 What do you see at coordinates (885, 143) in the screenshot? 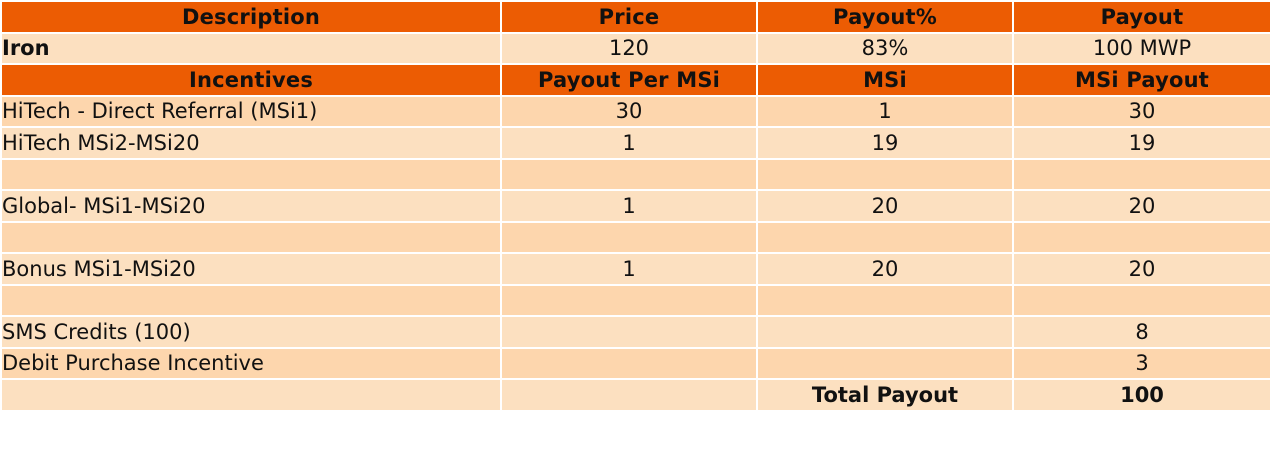
I see `msi-cell: 19` at bounding box center [885, 143].